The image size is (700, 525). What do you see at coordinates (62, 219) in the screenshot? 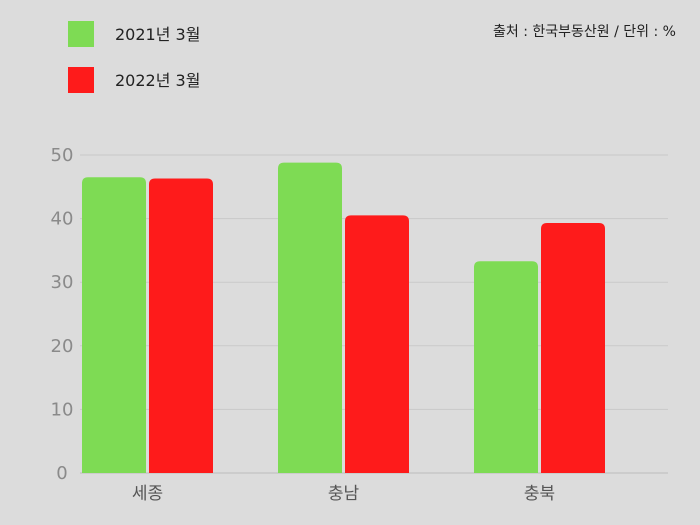
I see `y-tick-label: 40` at bounding box center [62, 219].